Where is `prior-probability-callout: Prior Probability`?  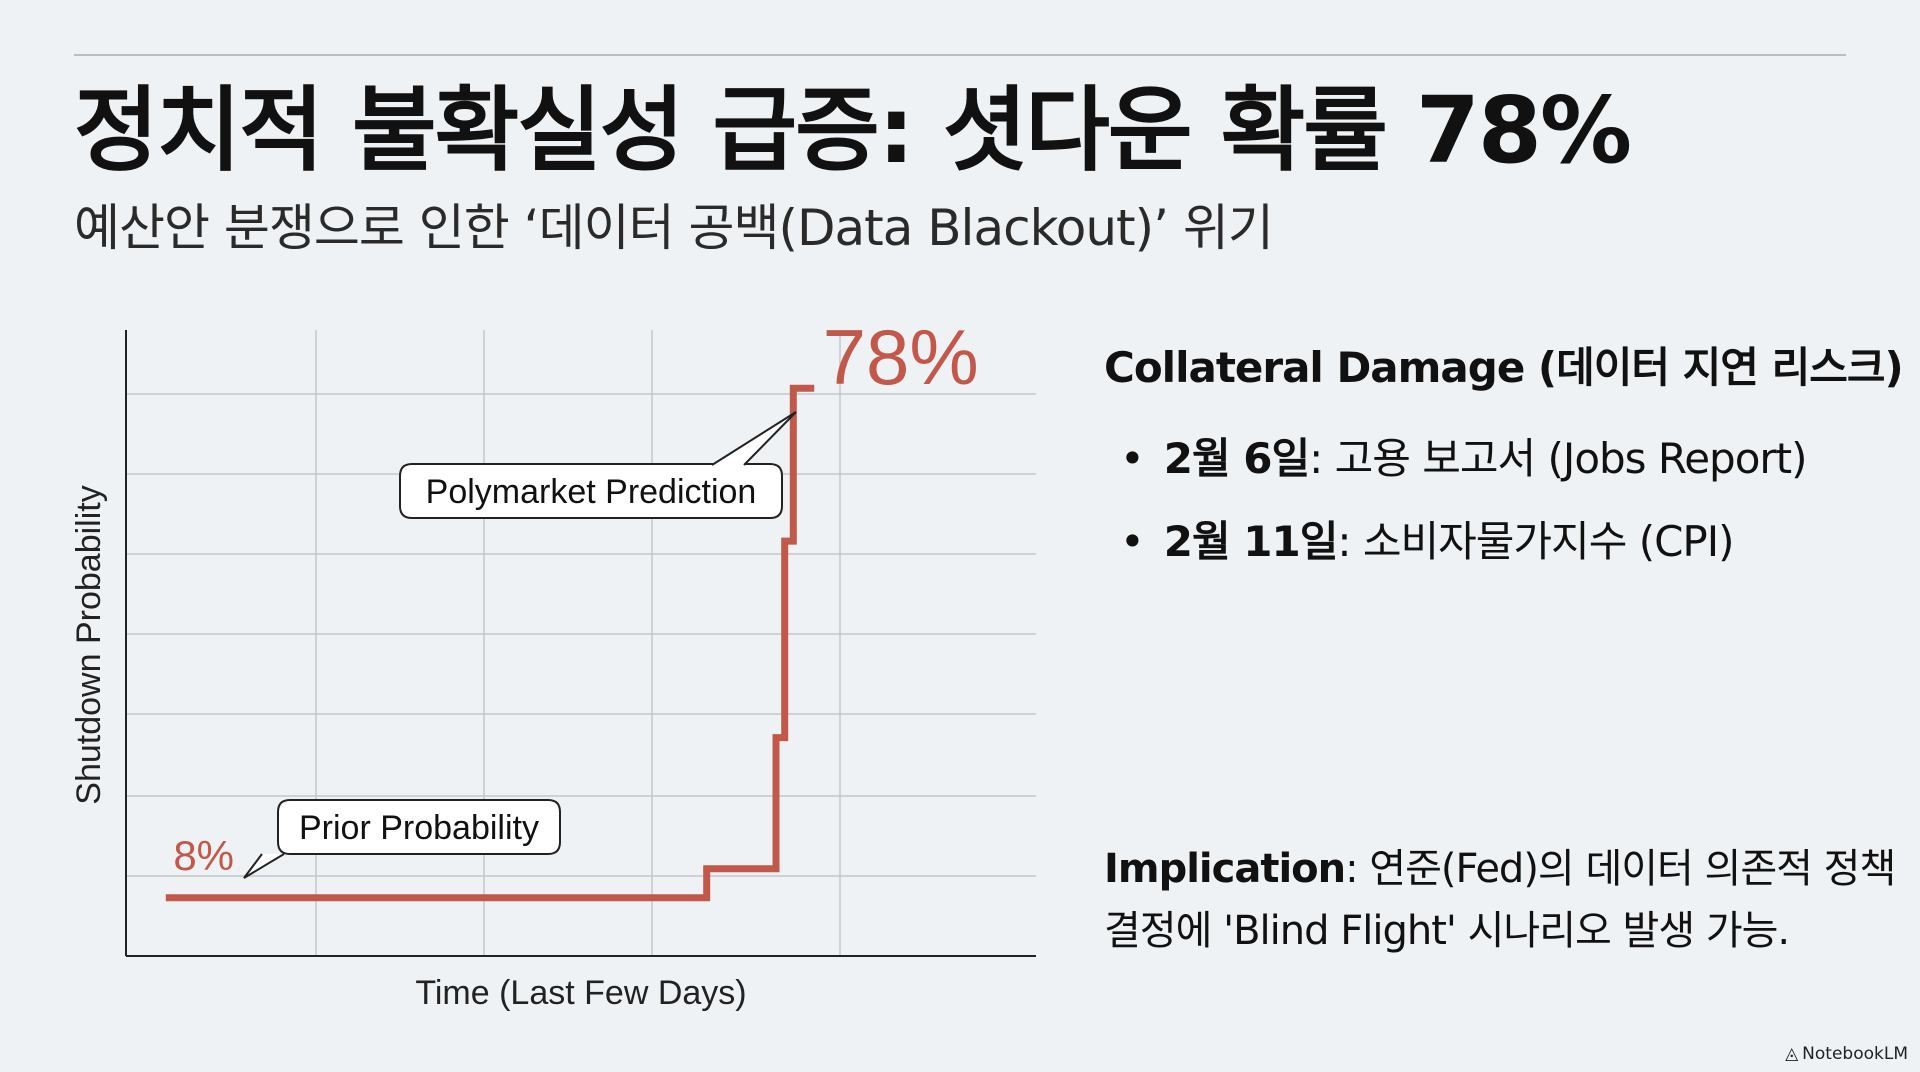 prior-probability-callout: Prior Probability is located at coordinates (402, 839).